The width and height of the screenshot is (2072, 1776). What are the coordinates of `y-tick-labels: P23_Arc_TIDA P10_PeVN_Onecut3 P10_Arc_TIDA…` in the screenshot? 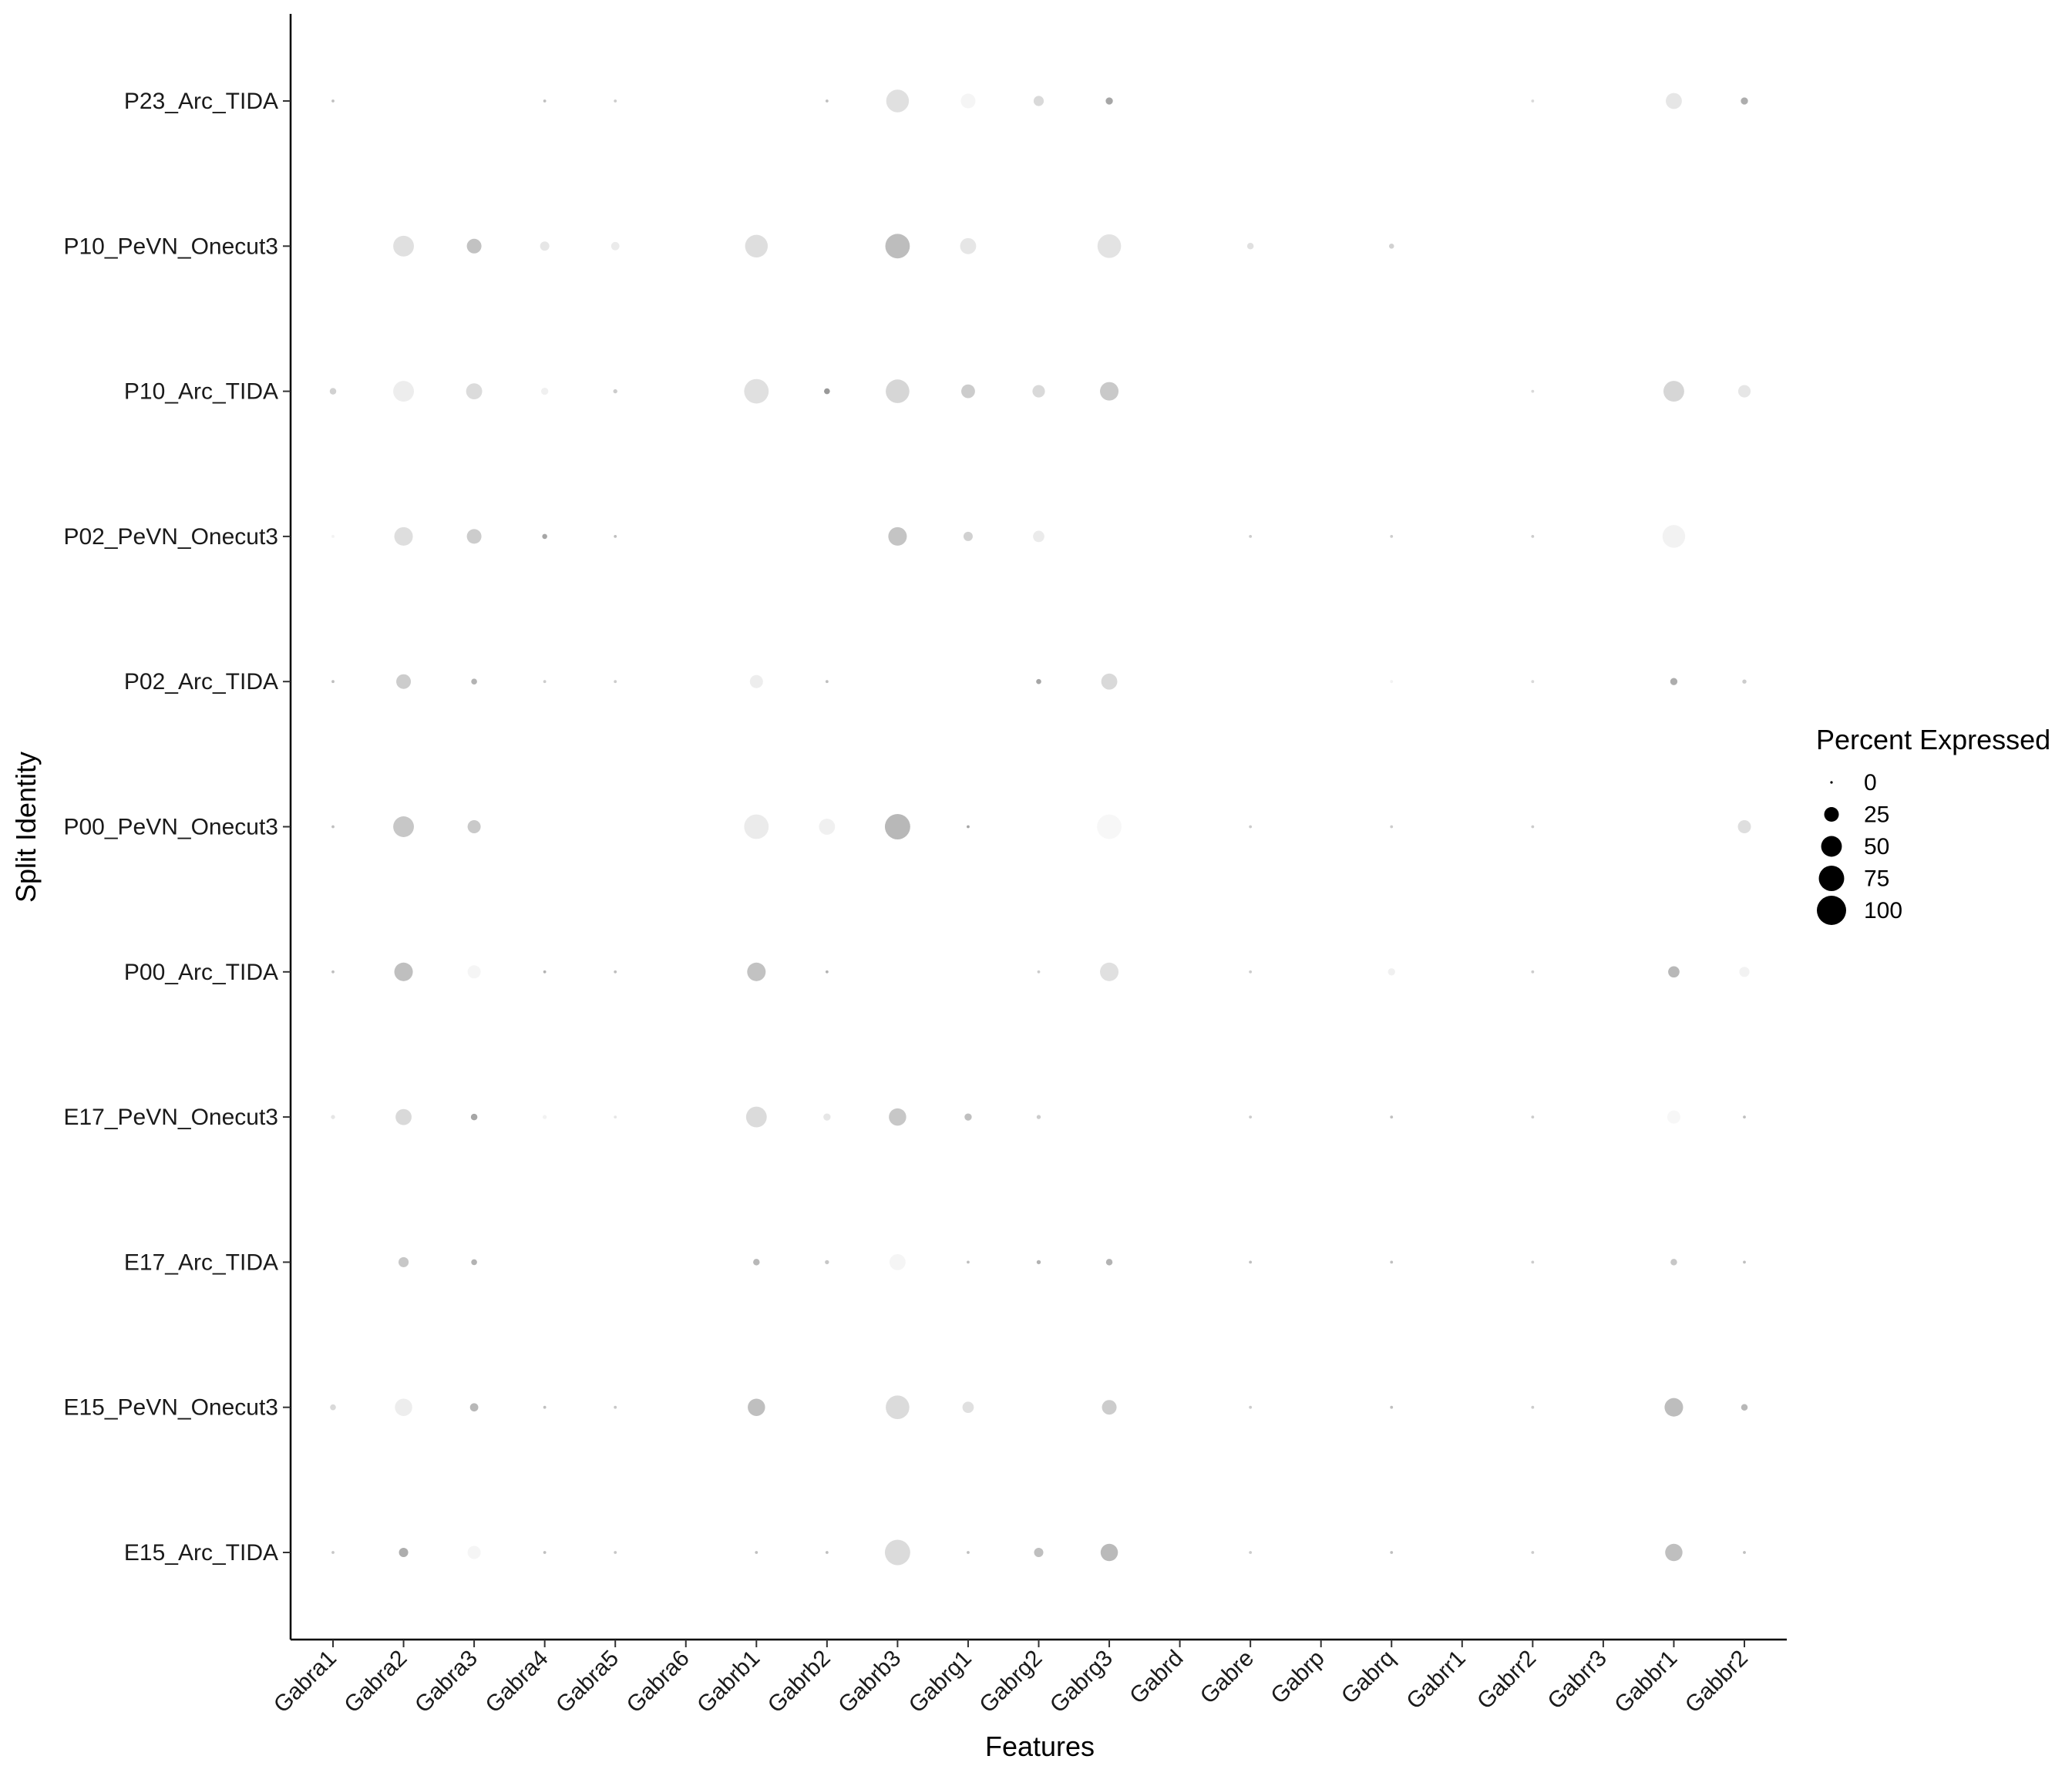 It's located at (177, 828).